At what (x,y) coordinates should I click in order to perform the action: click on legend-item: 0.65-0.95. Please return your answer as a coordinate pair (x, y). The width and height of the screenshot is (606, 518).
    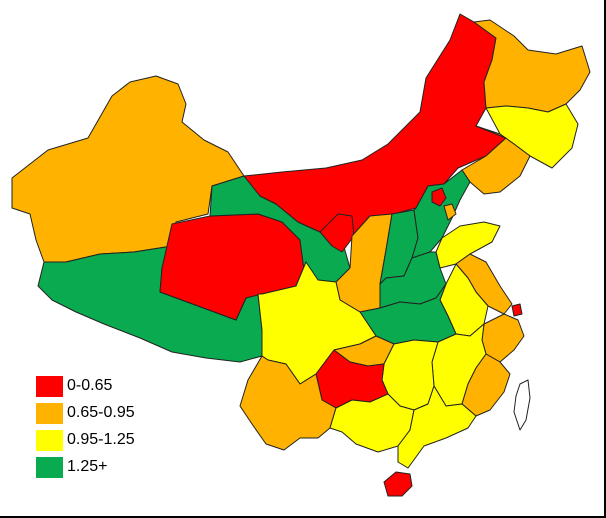
    Looking at the image, I should click on (101, 414).